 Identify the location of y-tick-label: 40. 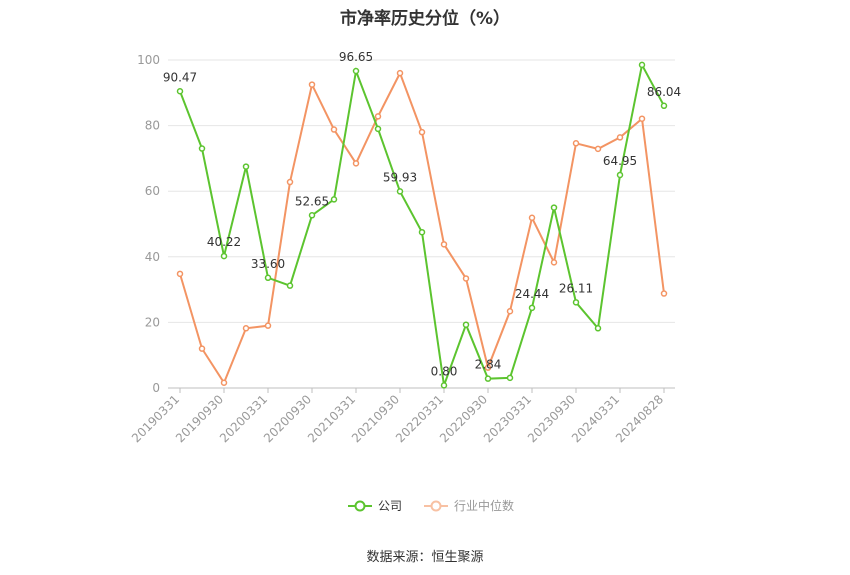
(152, 257).